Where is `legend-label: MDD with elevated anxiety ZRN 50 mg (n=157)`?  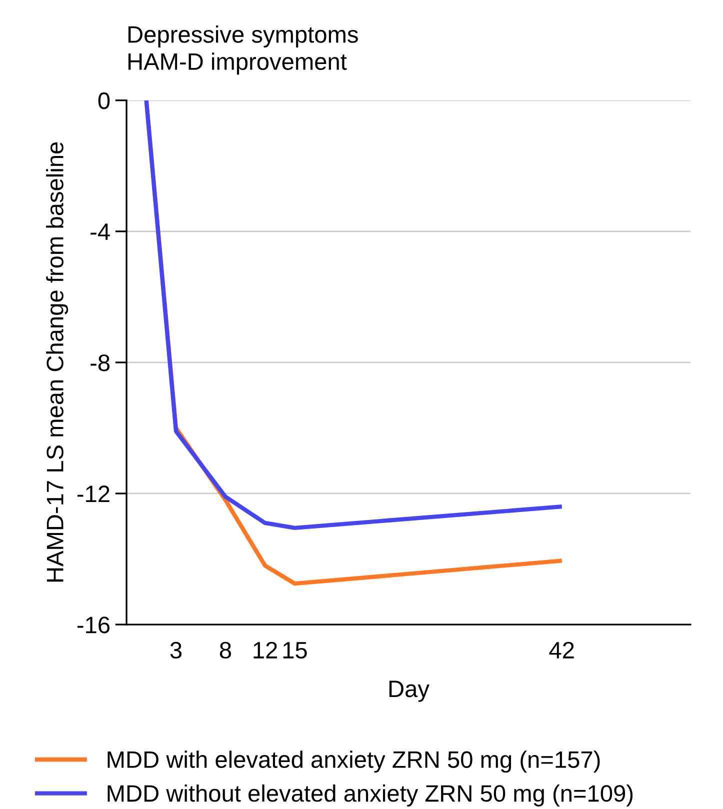
legend-label: MDD with elevated anxiety ZRN 50 mg (n=157) is located at coordinates (354, 761).